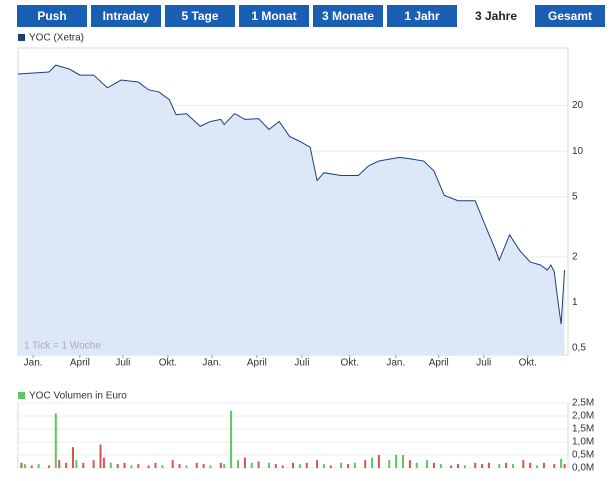 The width and height of the screenshot is (615, 481). I want to click on y-tick-label: 0,5M, so click(583, 455).